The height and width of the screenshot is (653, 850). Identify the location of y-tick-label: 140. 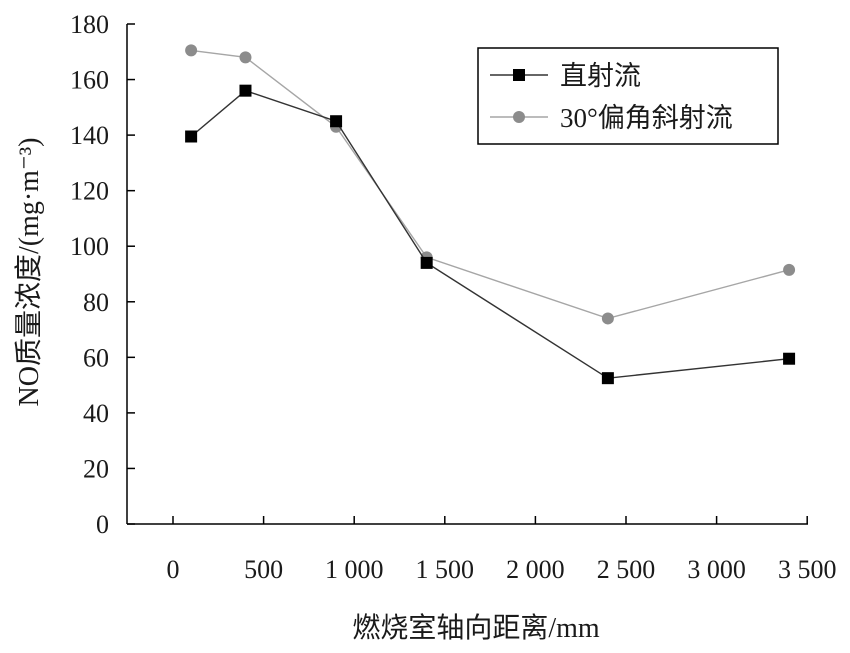
(89, 135).